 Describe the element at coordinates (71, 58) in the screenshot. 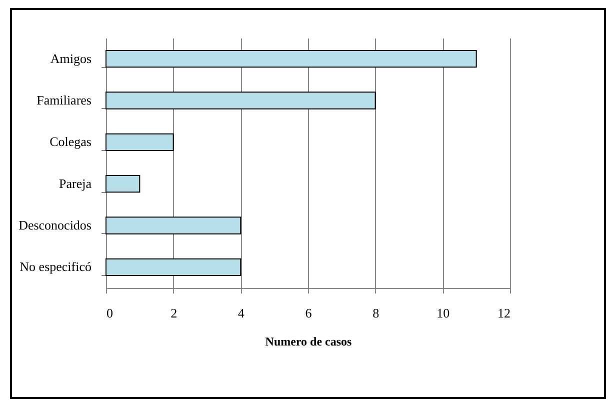

I see `y-tick-label: Amigos` at that location.